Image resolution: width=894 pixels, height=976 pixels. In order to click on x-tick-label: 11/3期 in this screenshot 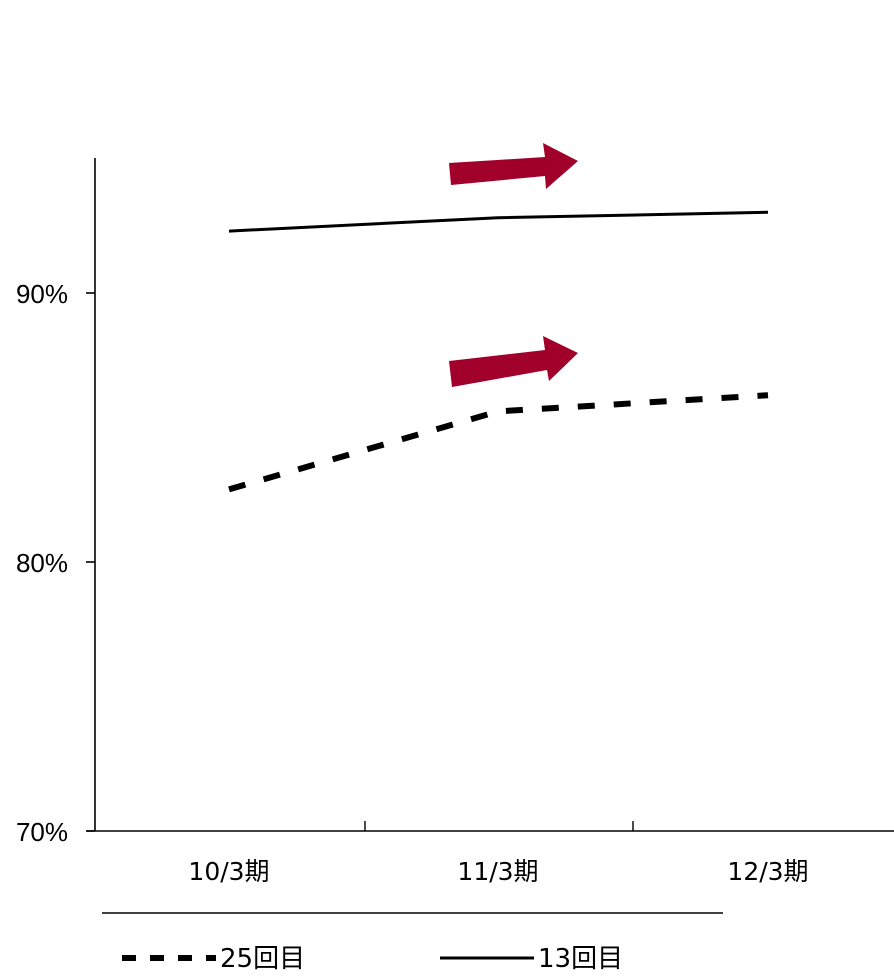, I will do `click(497, 871)`.